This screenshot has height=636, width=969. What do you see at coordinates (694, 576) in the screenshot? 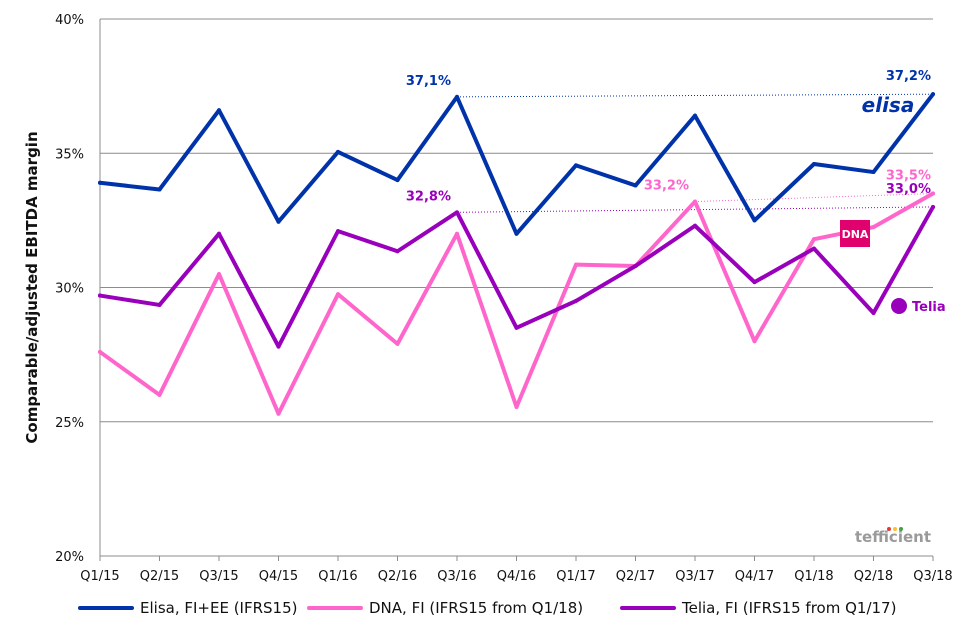
I see `x-tick-label: Q3/17` at bounding box center [694, 576].